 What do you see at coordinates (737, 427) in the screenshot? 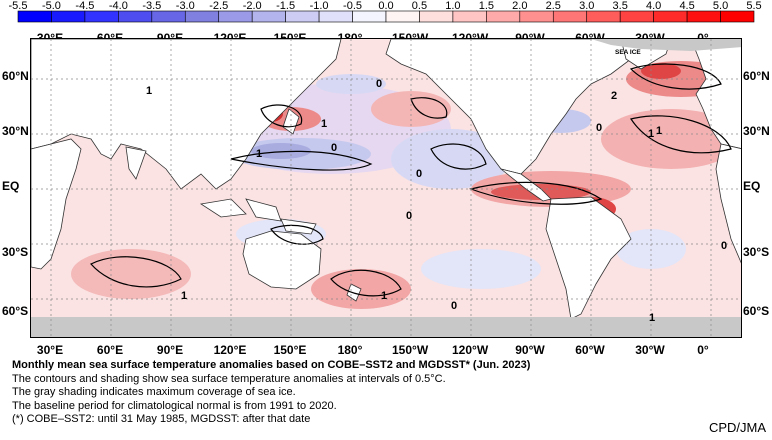
I see `credit-label: CPD/JMA` at bounding box center [737, 427].